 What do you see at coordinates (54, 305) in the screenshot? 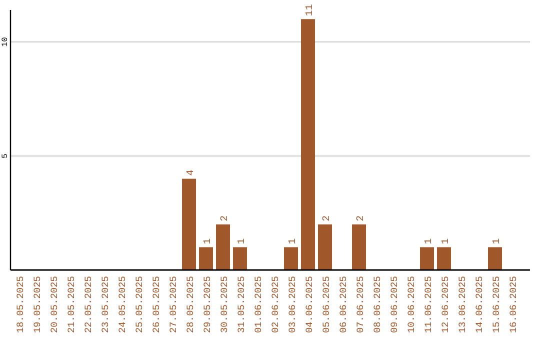
I see `x-tick-label: 20.05.2025` at bounding box center [54, 305].